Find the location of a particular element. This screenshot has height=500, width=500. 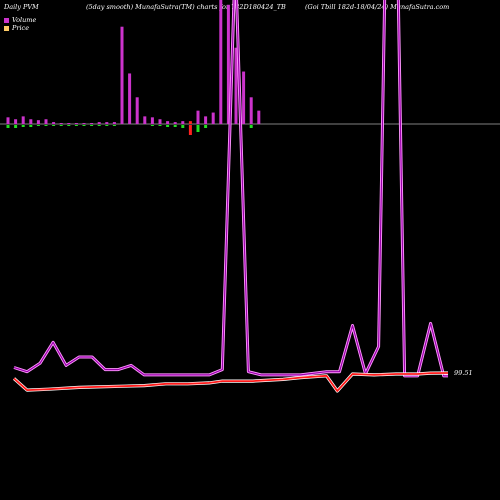

legend-label-price: Price is located at coordinates (21, 28).